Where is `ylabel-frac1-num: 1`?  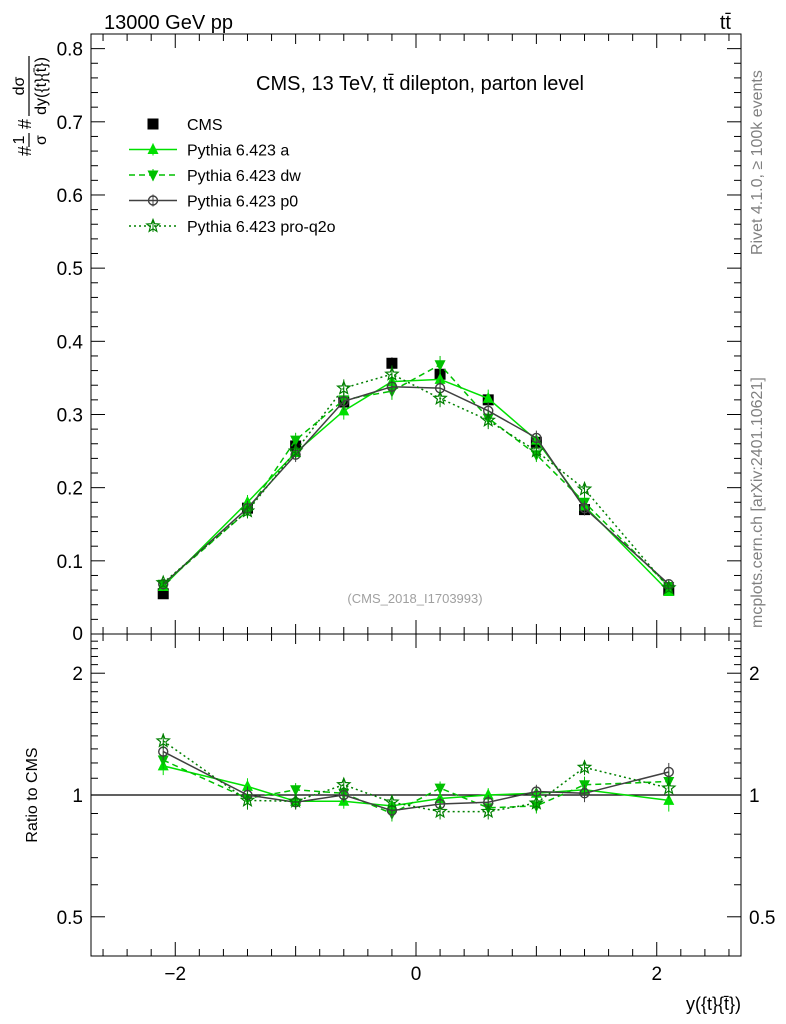
ylabel-frac1-num: 1 is located at coordinates (19, 139).